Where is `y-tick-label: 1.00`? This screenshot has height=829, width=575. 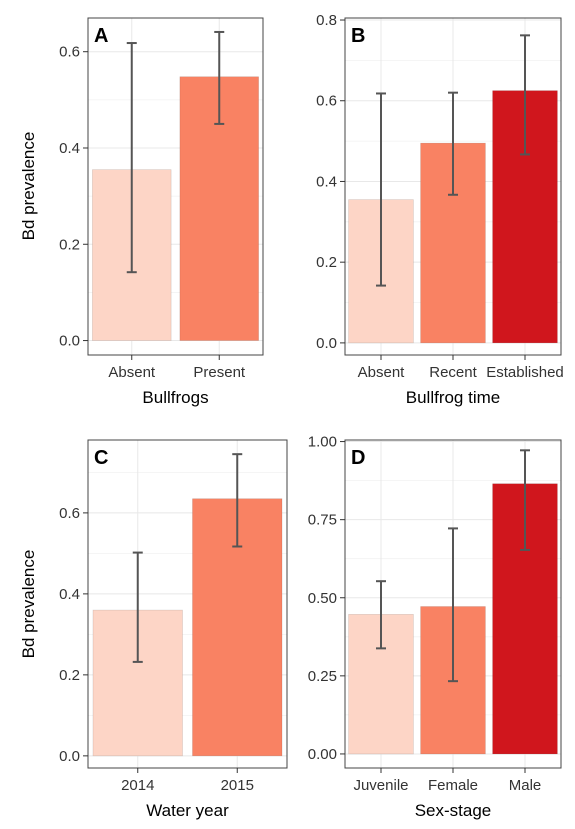
y-tick-label: 1.00 is located at coordinates (322, 442).